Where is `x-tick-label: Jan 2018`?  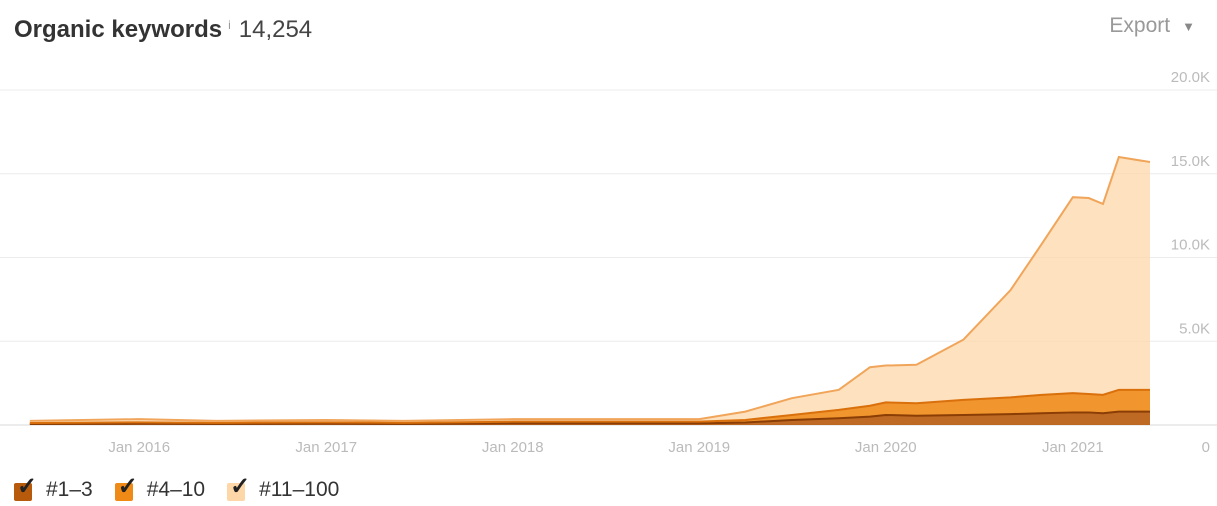 x-tick-label: Jan 2018 is located at coordinates (513, 447).